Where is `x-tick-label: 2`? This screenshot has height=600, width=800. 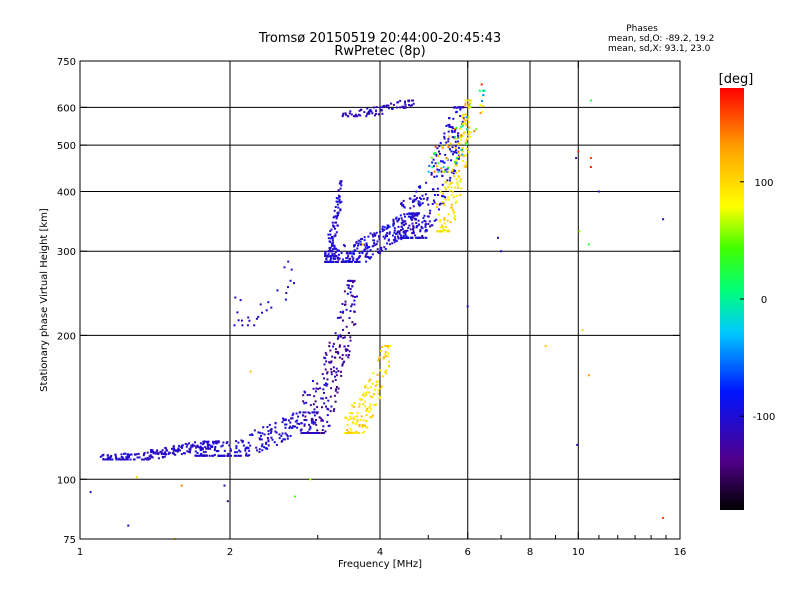 x-tick-label: 2 is located at coordinates (230, 552).